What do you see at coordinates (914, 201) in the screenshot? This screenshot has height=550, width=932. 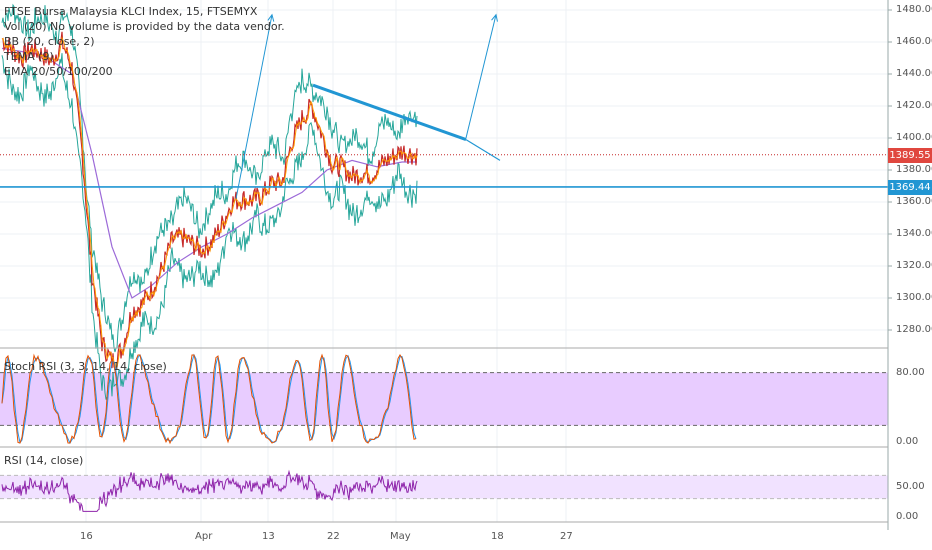 I see `y-tick-label: 1360.00` at bounding box center [914, 201].